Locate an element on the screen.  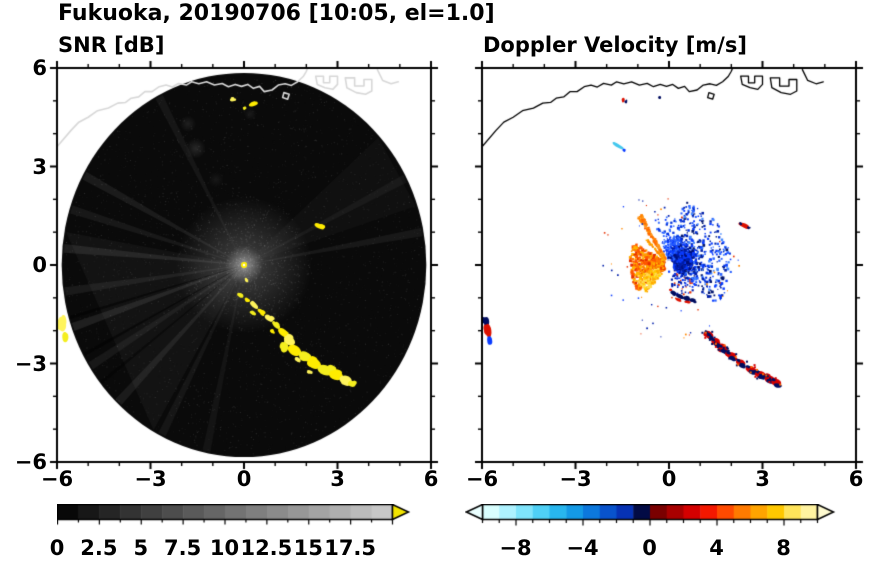
y-tick-label: 0 is located at coordinates (39, 265).